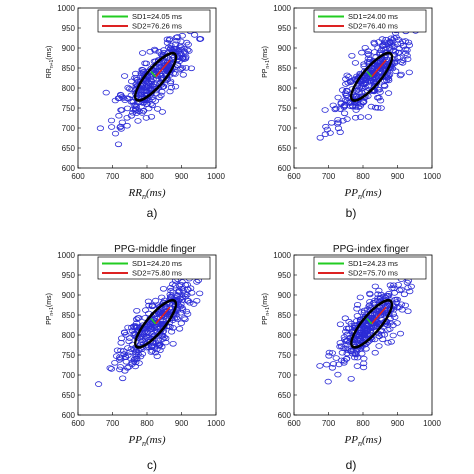 The height and width of the screenshot is (474, 474). Describe the element at coordinates (378, 315) in the screenshot. I see `sd2-line` at that location.